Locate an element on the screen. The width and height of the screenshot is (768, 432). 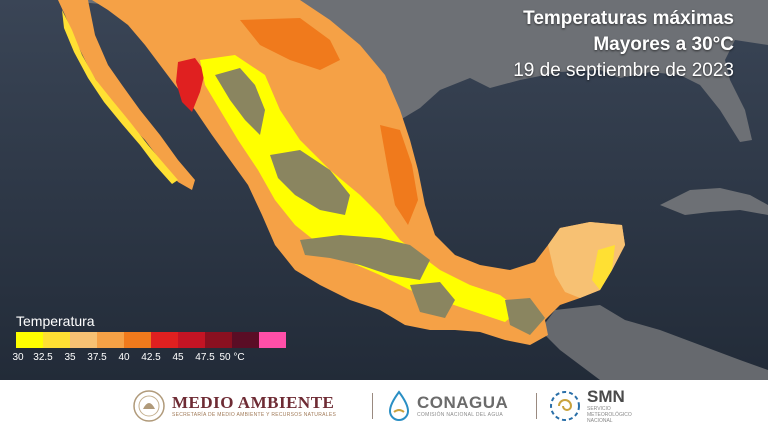
legend-tick-label: 47.5 is located at coordinates (205, 357).